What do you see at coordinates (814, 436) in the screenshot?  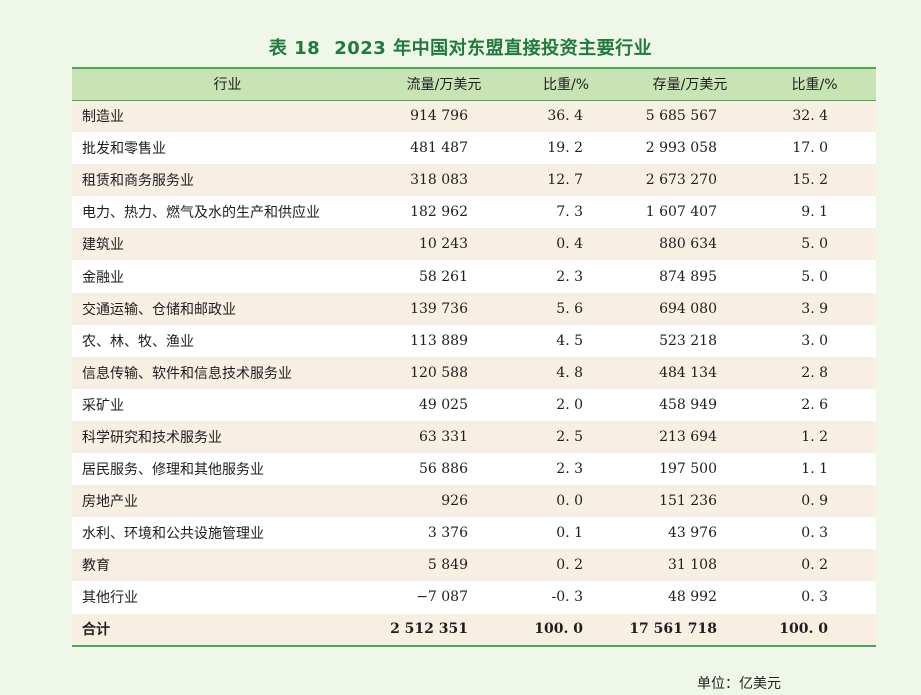 I see `stock-share: 1. 2` at bounding box center [814, 436].